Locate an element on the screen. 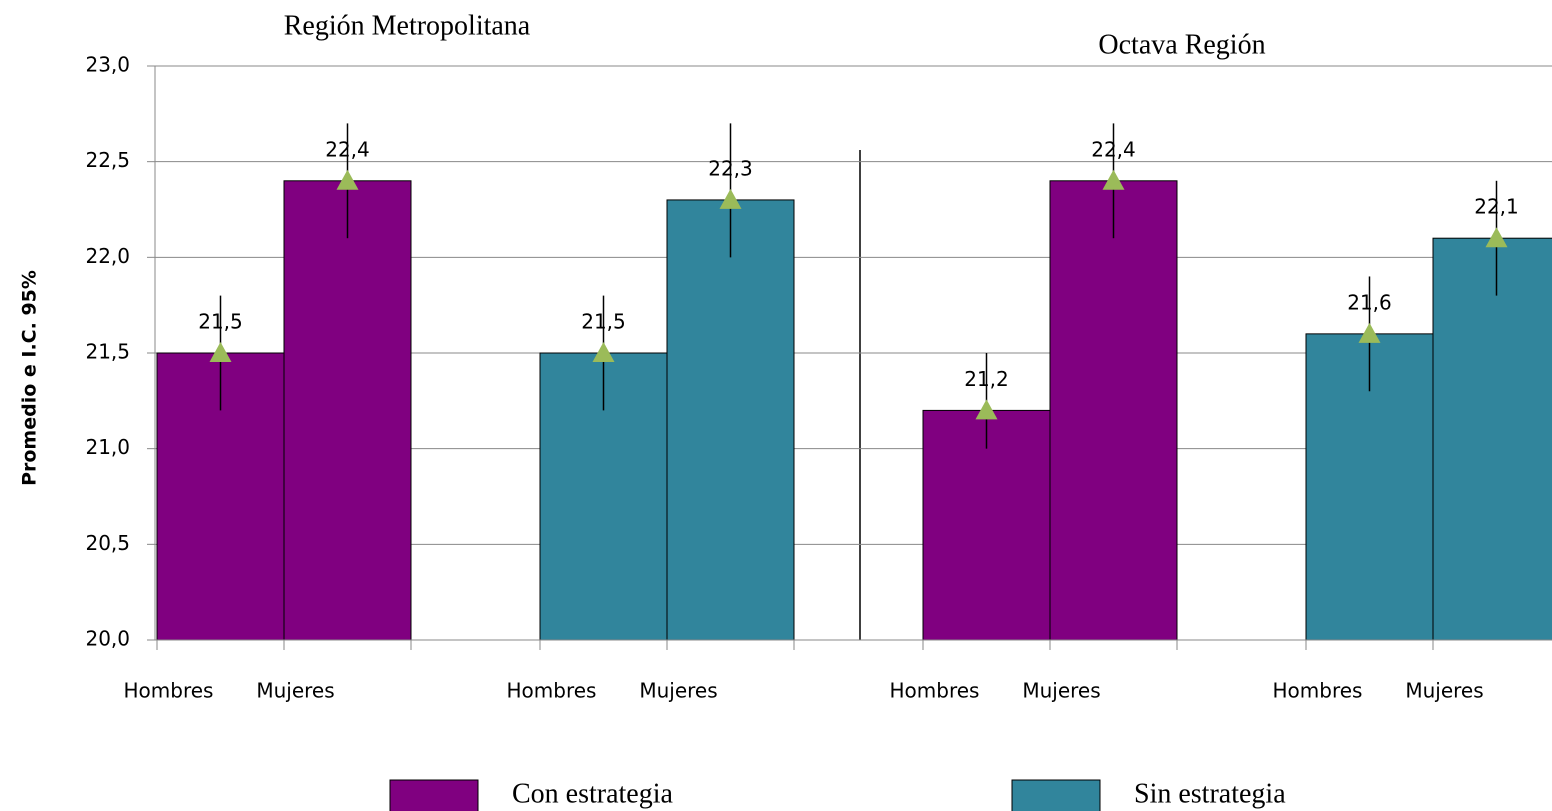 The height and width of the screenshot is (811, 1552). y-tick-label: 22,0 is located at coordinates (107, 256).